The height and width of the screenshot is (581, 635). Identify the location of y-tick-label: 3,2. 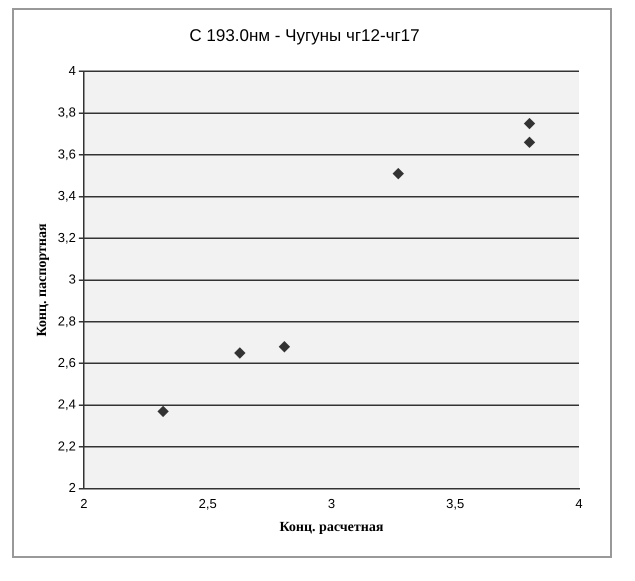
(67, 237).